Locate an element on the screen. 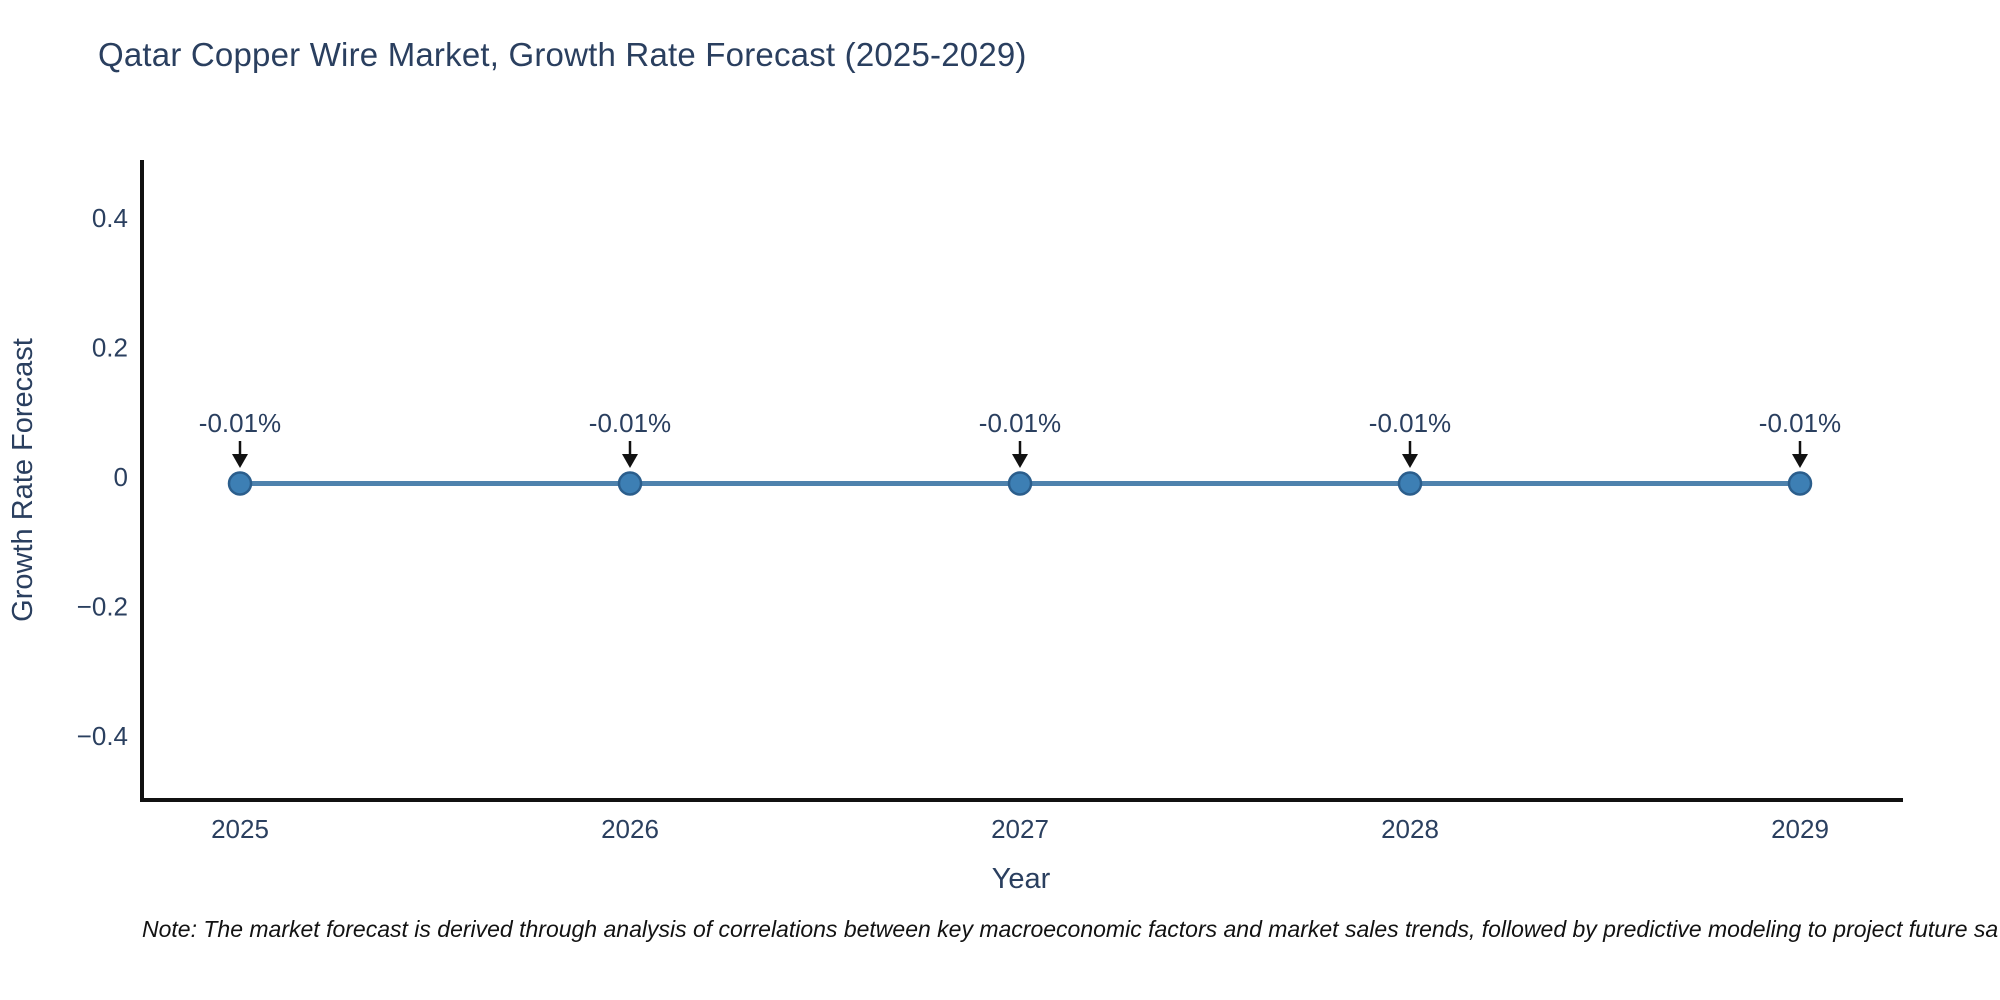 This screenshot has height=1000, width=2000. x-tick-label: 2027 is located at coordinates (1020, 829).